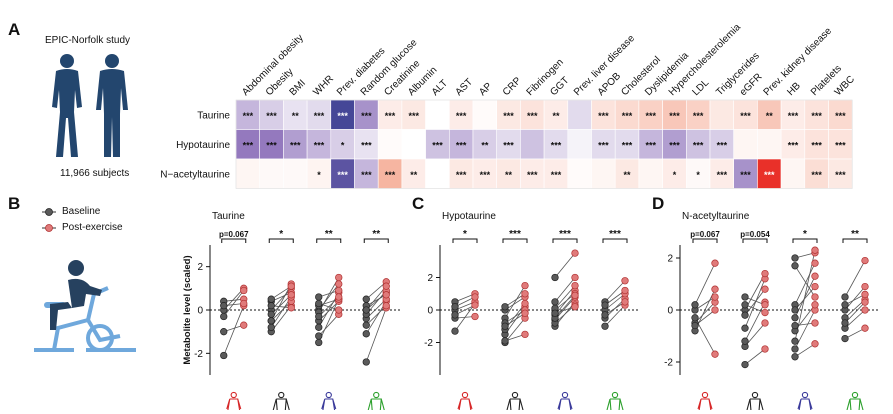  I want to click on panel-title: Taurine, so click(228, 216).